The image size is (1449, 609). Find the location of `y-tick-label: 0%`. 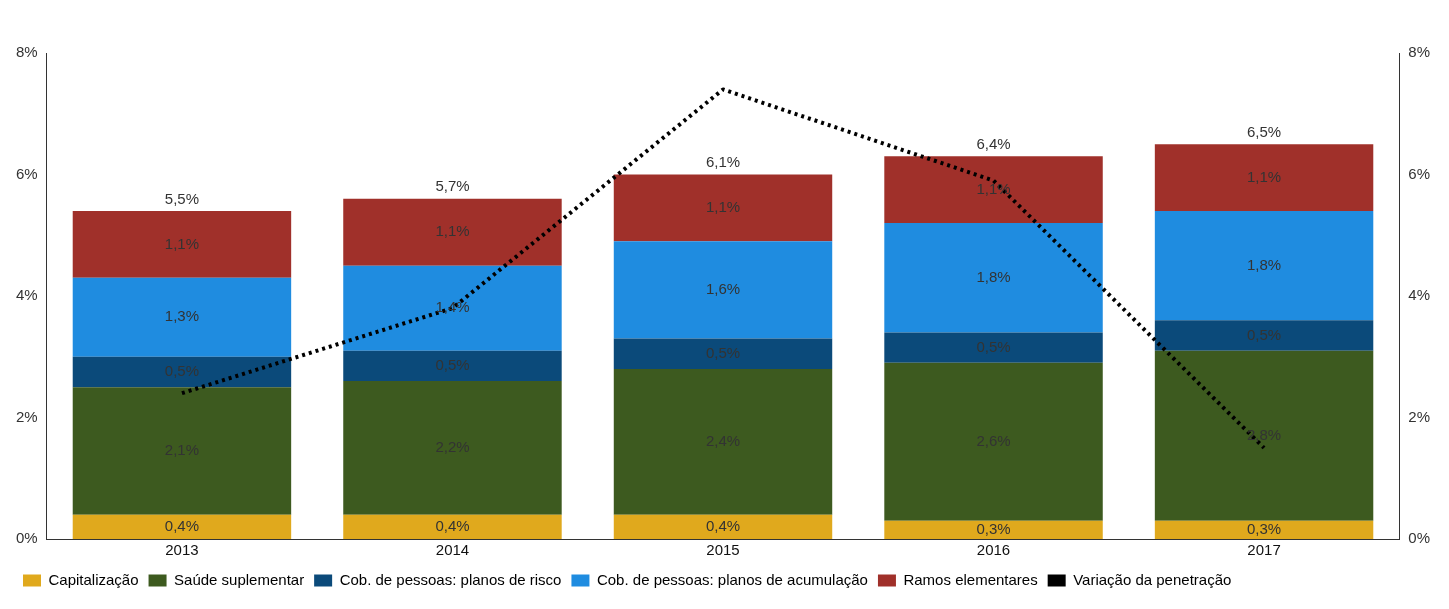

y-tick-label: 0% is located at coordinates (26, 538).